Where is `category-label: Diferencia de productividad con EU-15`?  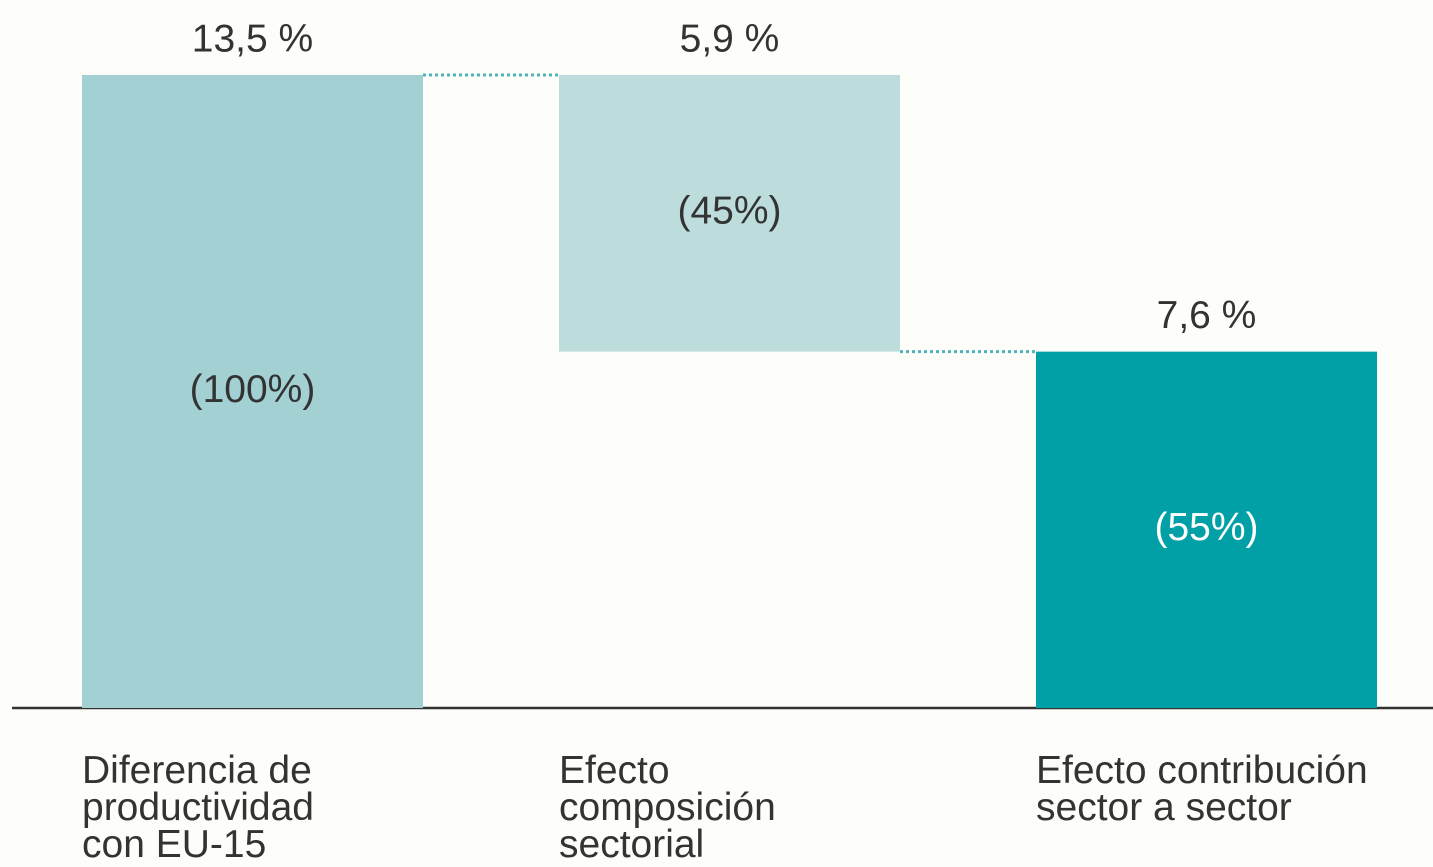
category-label: Diferencia de productividad con EU-15 is located at coordinates (198, 807).